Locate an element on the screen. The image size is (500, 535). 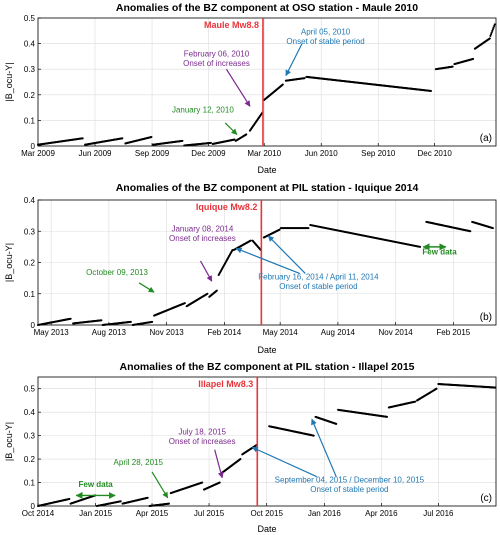
annotation-text: September 04, 2015 / December 10, 2015 is located at coordinates (350, 480).